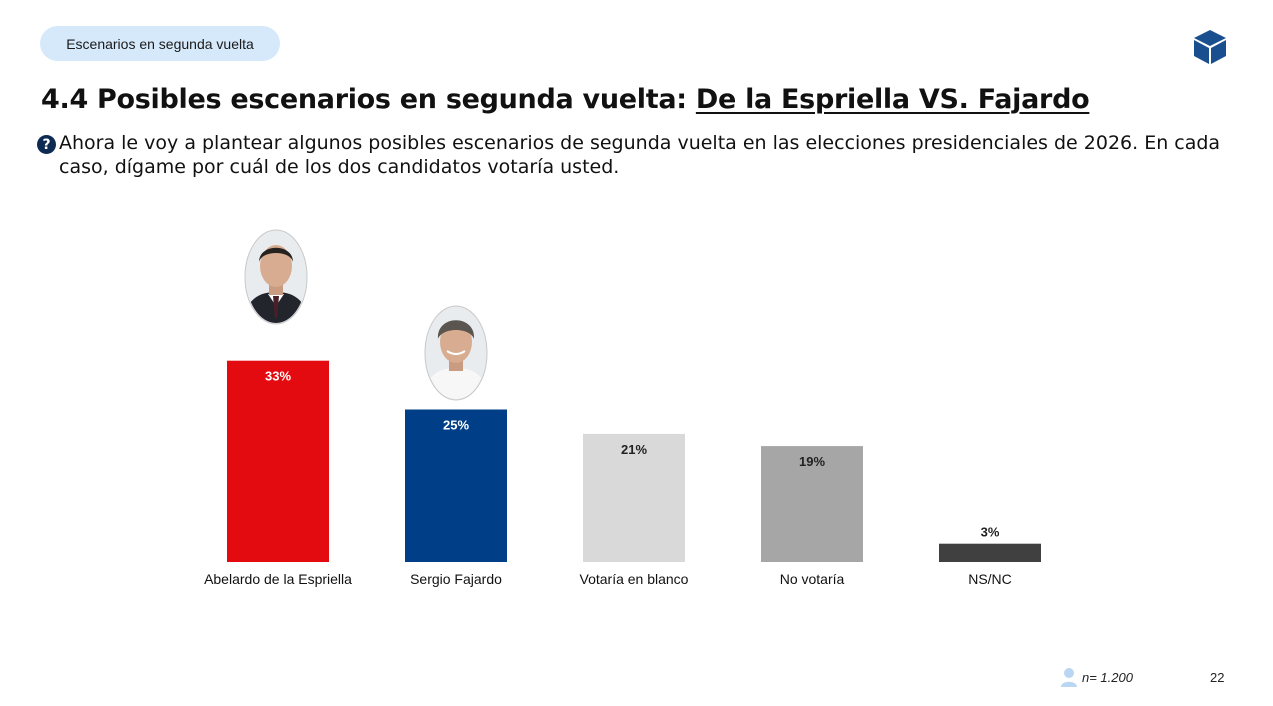 This screenshot has height=706, width=1273. Describe the element at coordinates (892, 99) in the screenshot. I see `page-title-highlight: De la Espriella VS. Fajardo` at that location.